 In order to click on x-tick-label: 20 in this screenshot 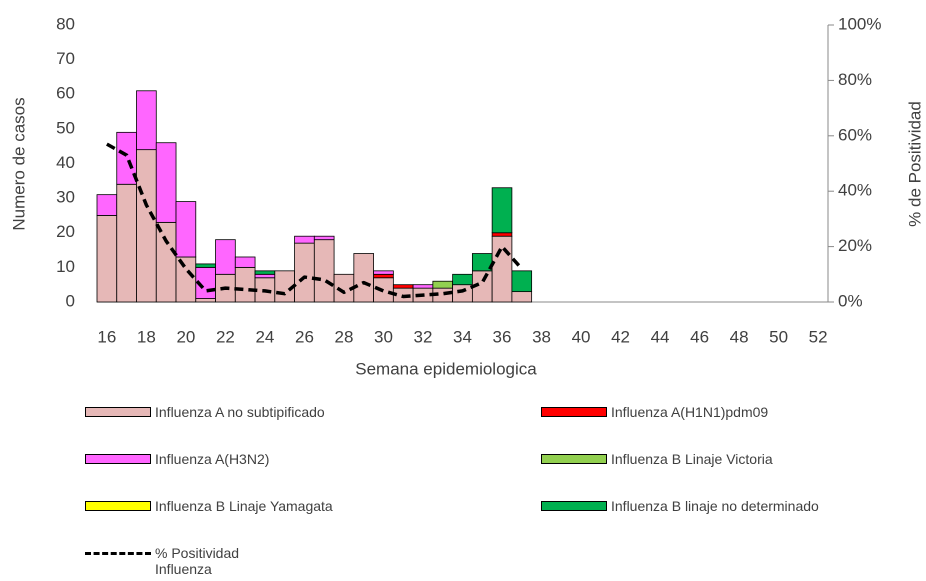, I will do `click(185, 336)`.